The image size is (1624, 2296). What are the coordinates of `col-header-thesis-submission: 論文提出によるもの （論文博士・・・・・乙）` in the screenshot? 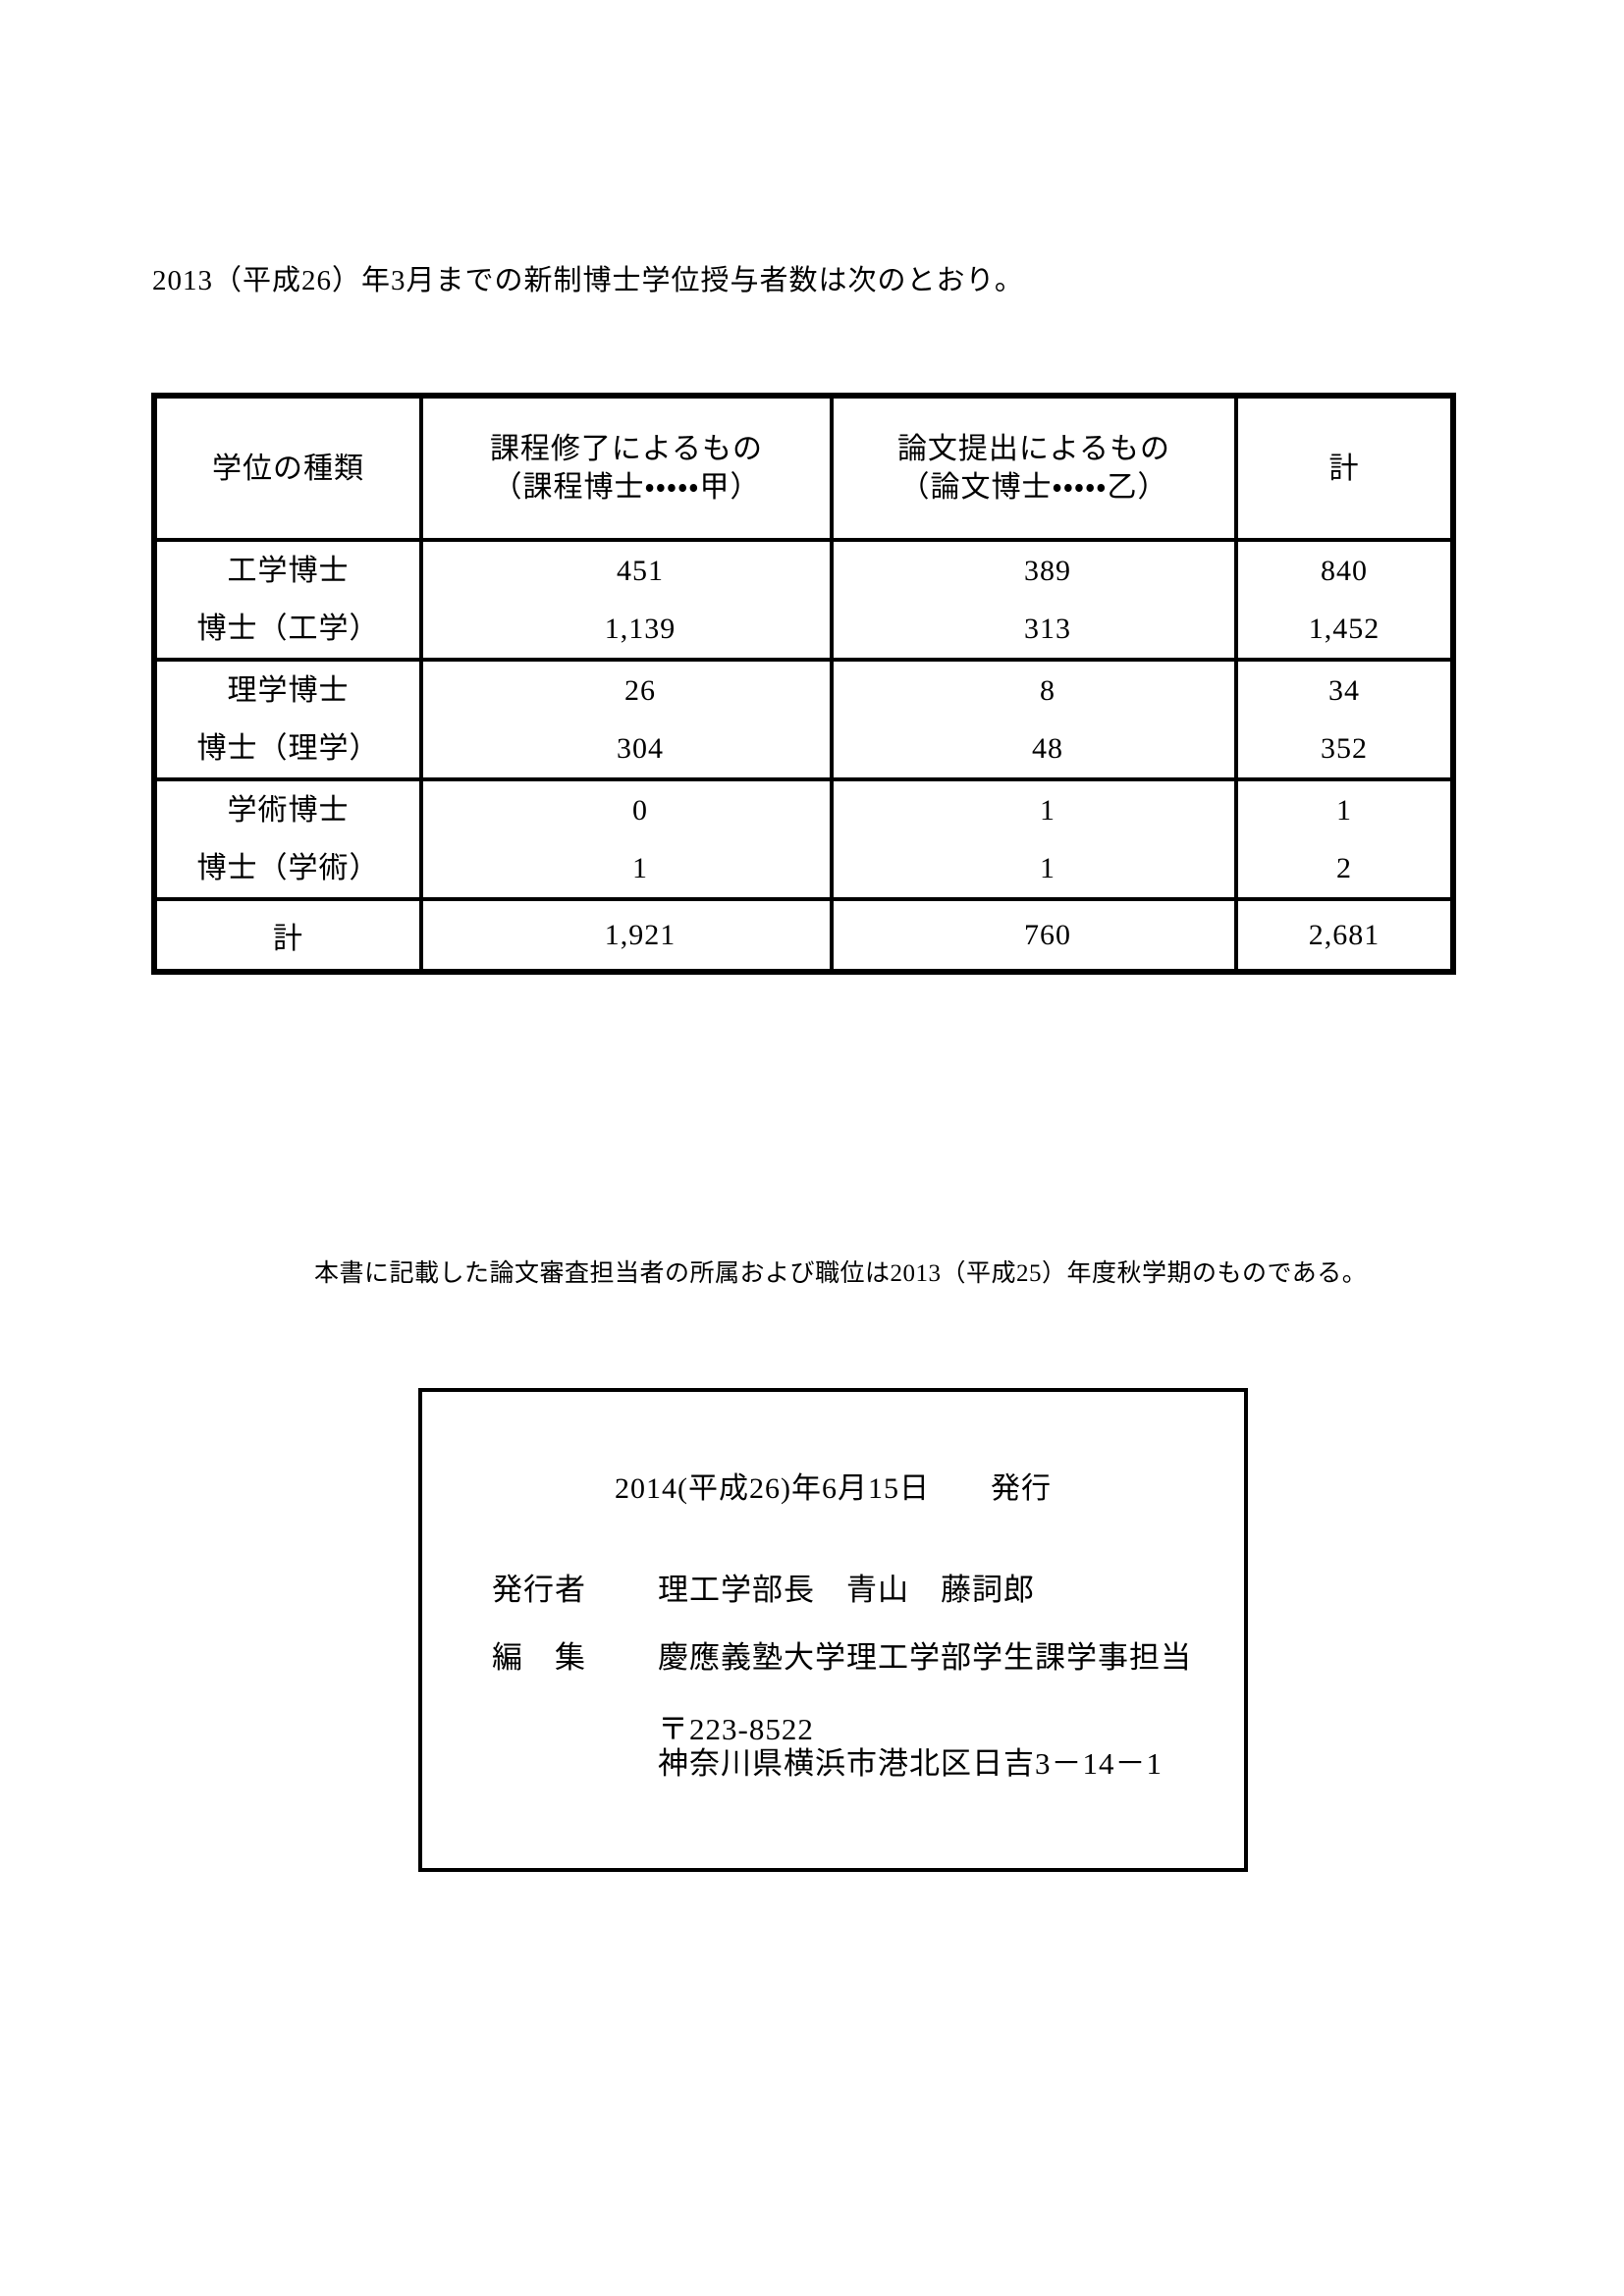 It's located at (1034, 468).